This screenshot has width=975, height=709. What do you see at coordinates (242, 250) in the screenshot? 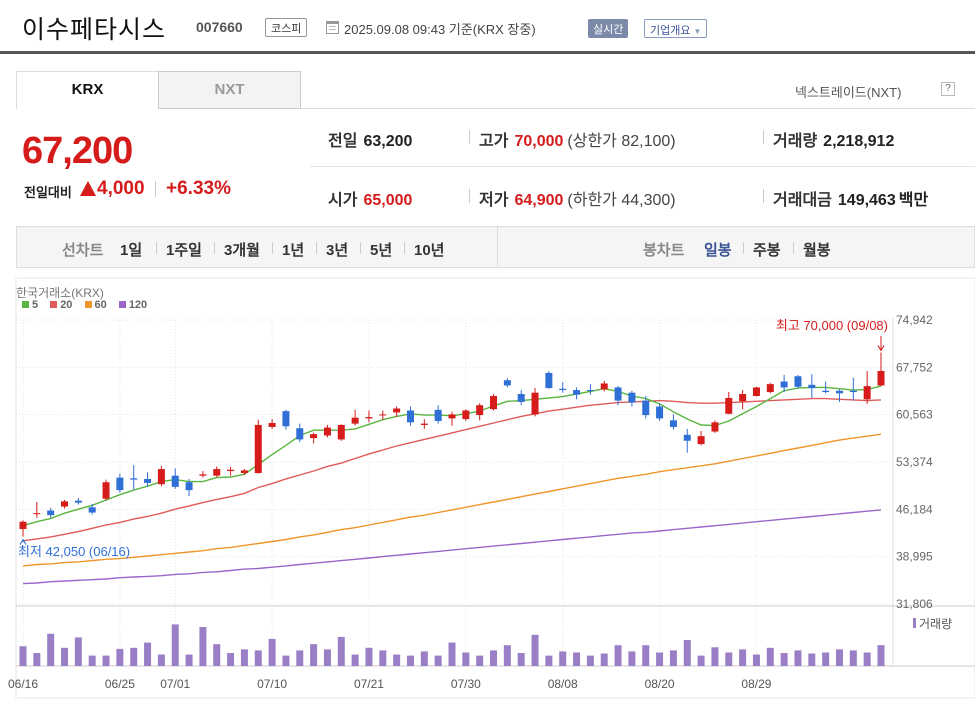
I see `period-3m: 3개월` at bounding box center [242, 250].